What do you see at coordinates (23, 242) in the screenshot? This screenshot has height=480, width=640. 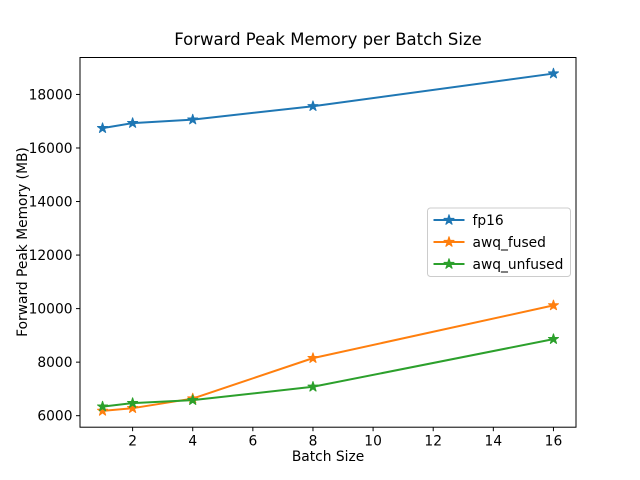 I see `y-axis-label: Forward Peak Memory (MB)` at bounding box center [23, 242].